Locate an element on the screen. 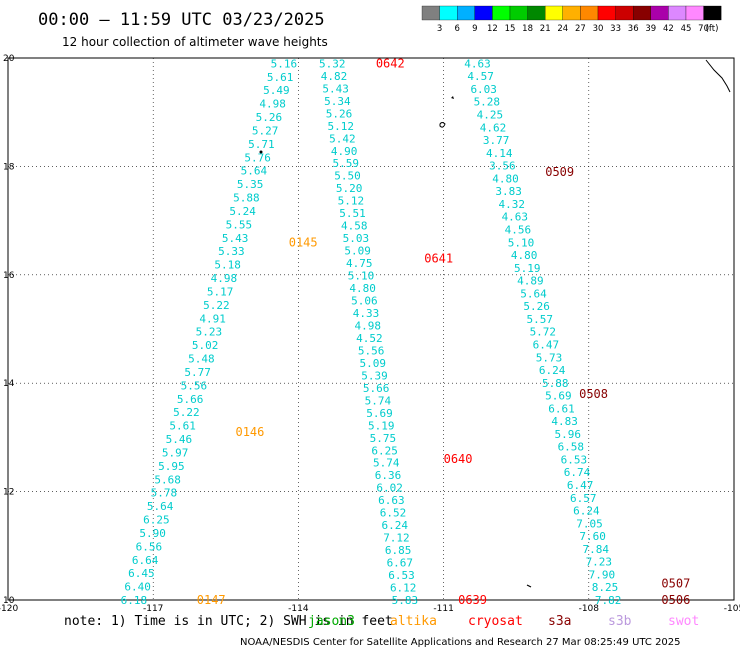 This screenshot has height=650, width=740. colorbar-label: 30 is located at coordinates (598, 29).